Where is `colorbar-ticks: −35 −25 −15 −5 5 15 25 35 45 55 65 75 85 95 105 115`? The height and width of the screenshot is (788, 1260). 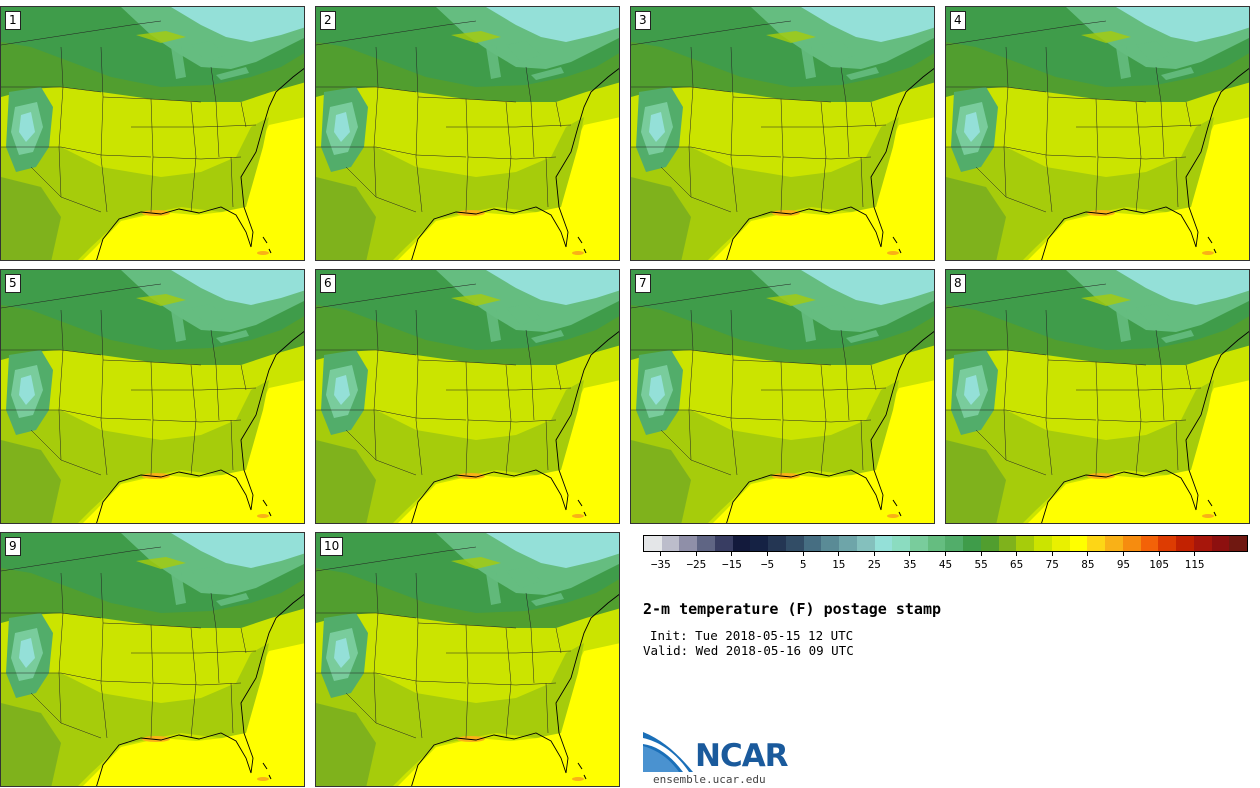 colorbar-ticks: −35 −25 −15 −5 5 15 25 35 45 55 65 75 85 95 105 115 is located at coordinates (945, 562).